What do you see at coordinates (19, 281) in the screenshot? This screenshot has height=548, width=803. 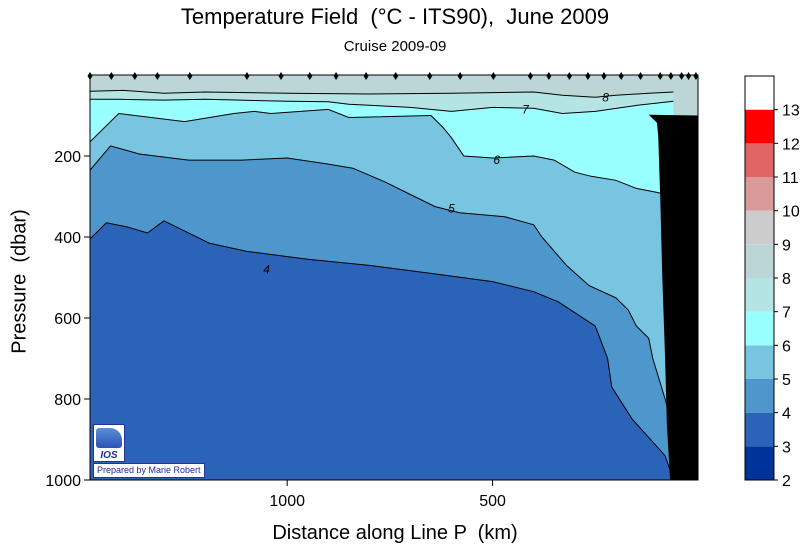 I see `y-axis-label: Pressure (dbar)` at bounding box center [19, 281].